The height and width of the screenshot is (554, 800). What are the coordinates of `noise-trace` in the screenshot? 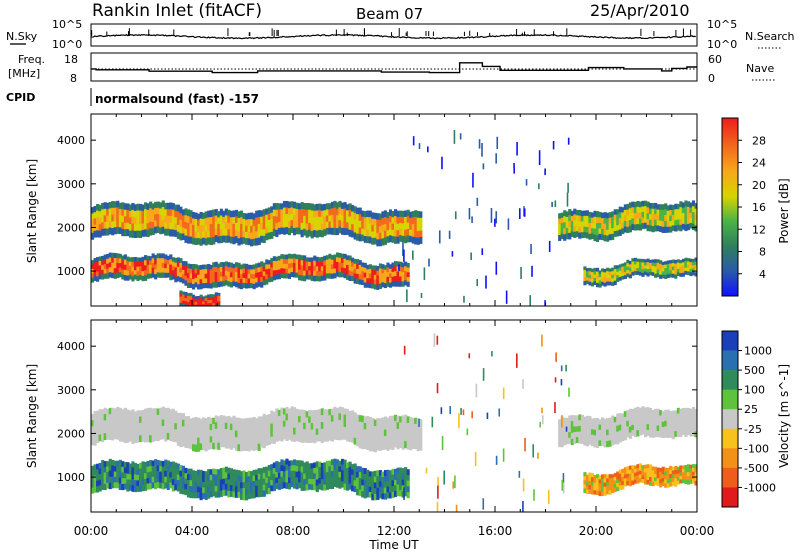 It's located at (393, 34).